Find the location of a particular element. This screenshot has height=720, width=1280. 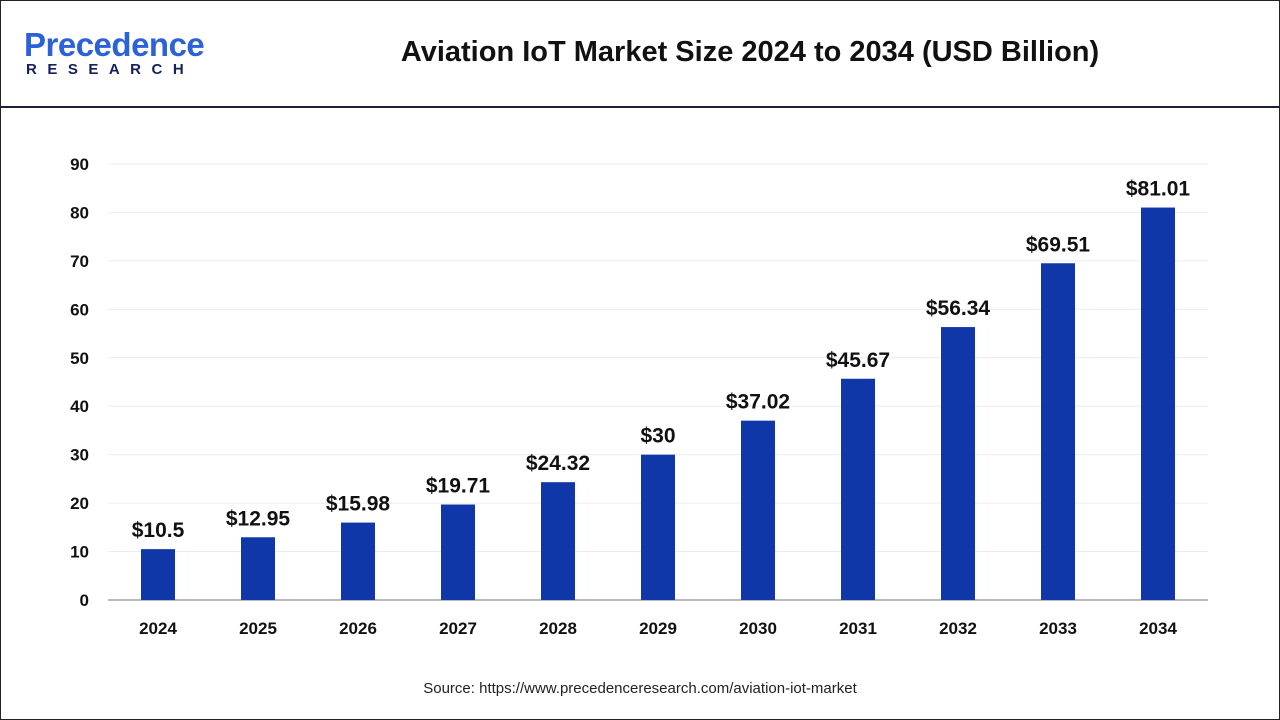

y-tick-label: 0 is located at coordinates (84, 600).